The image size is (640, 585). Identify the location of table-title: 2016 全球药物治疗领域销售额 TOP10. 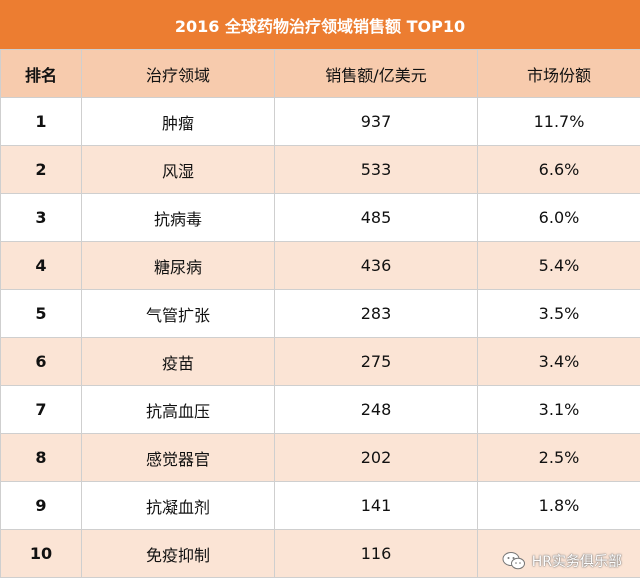
(320, 24).